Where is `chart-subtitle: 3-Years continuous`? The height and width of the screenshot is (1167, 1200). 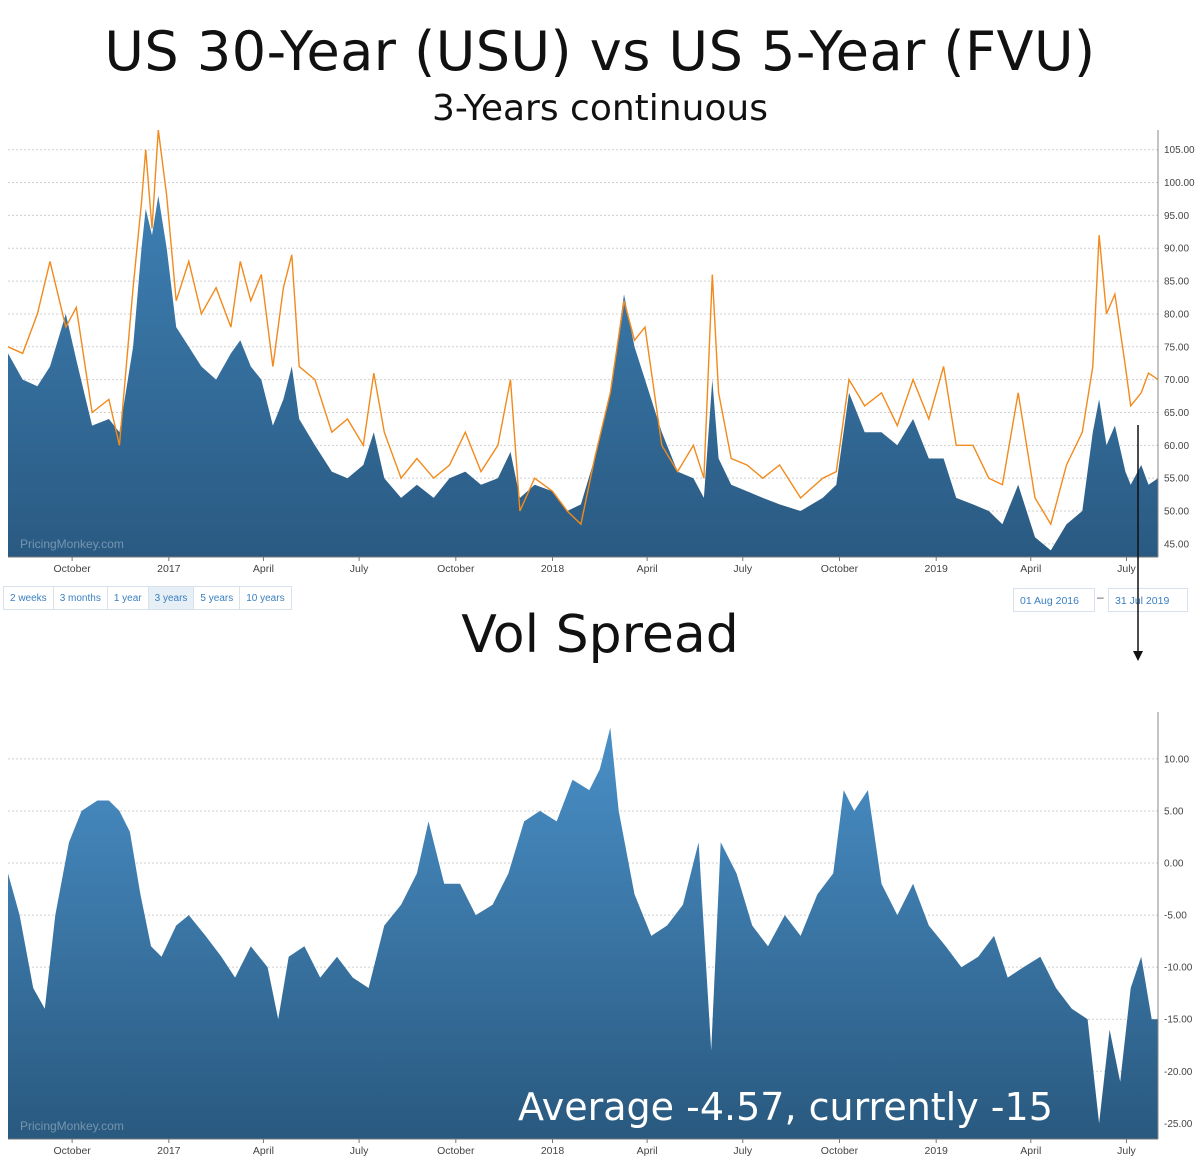 chart-subtitle: 3-Years continuous is located at coordinates (600, 108).